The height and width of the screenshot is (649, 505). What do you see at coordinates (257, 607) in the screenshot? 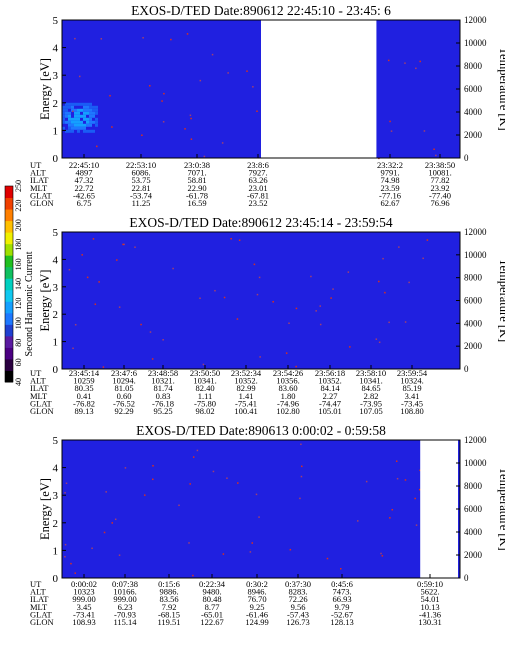
I see `table-cell: 9.25` at bounding box center [257, 607].